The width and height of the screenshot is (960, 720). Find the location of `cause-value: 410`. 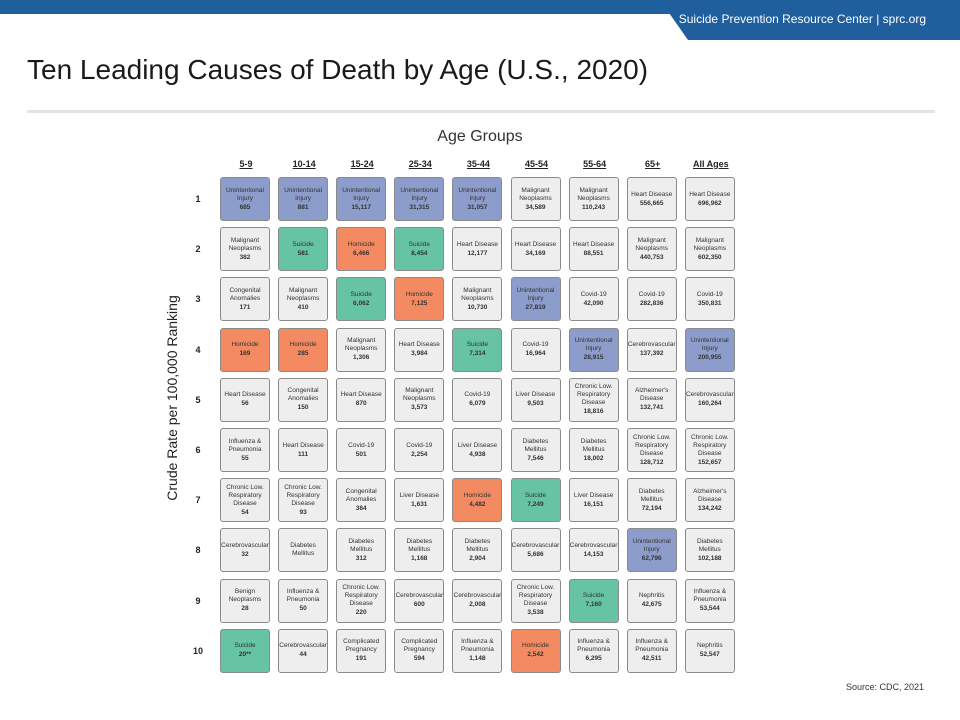

cause-value: 410 is located at coordinates (303, 307).